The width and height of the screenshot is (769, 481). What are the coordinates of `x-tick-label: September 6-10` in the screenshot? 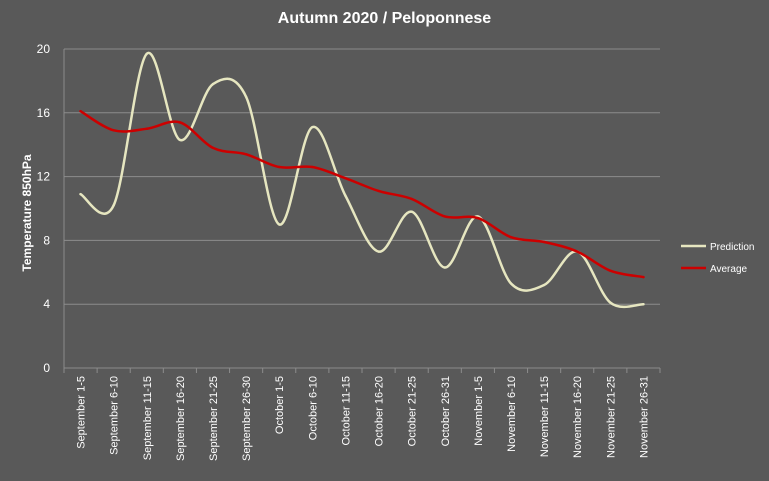 It's located at (115, 415).